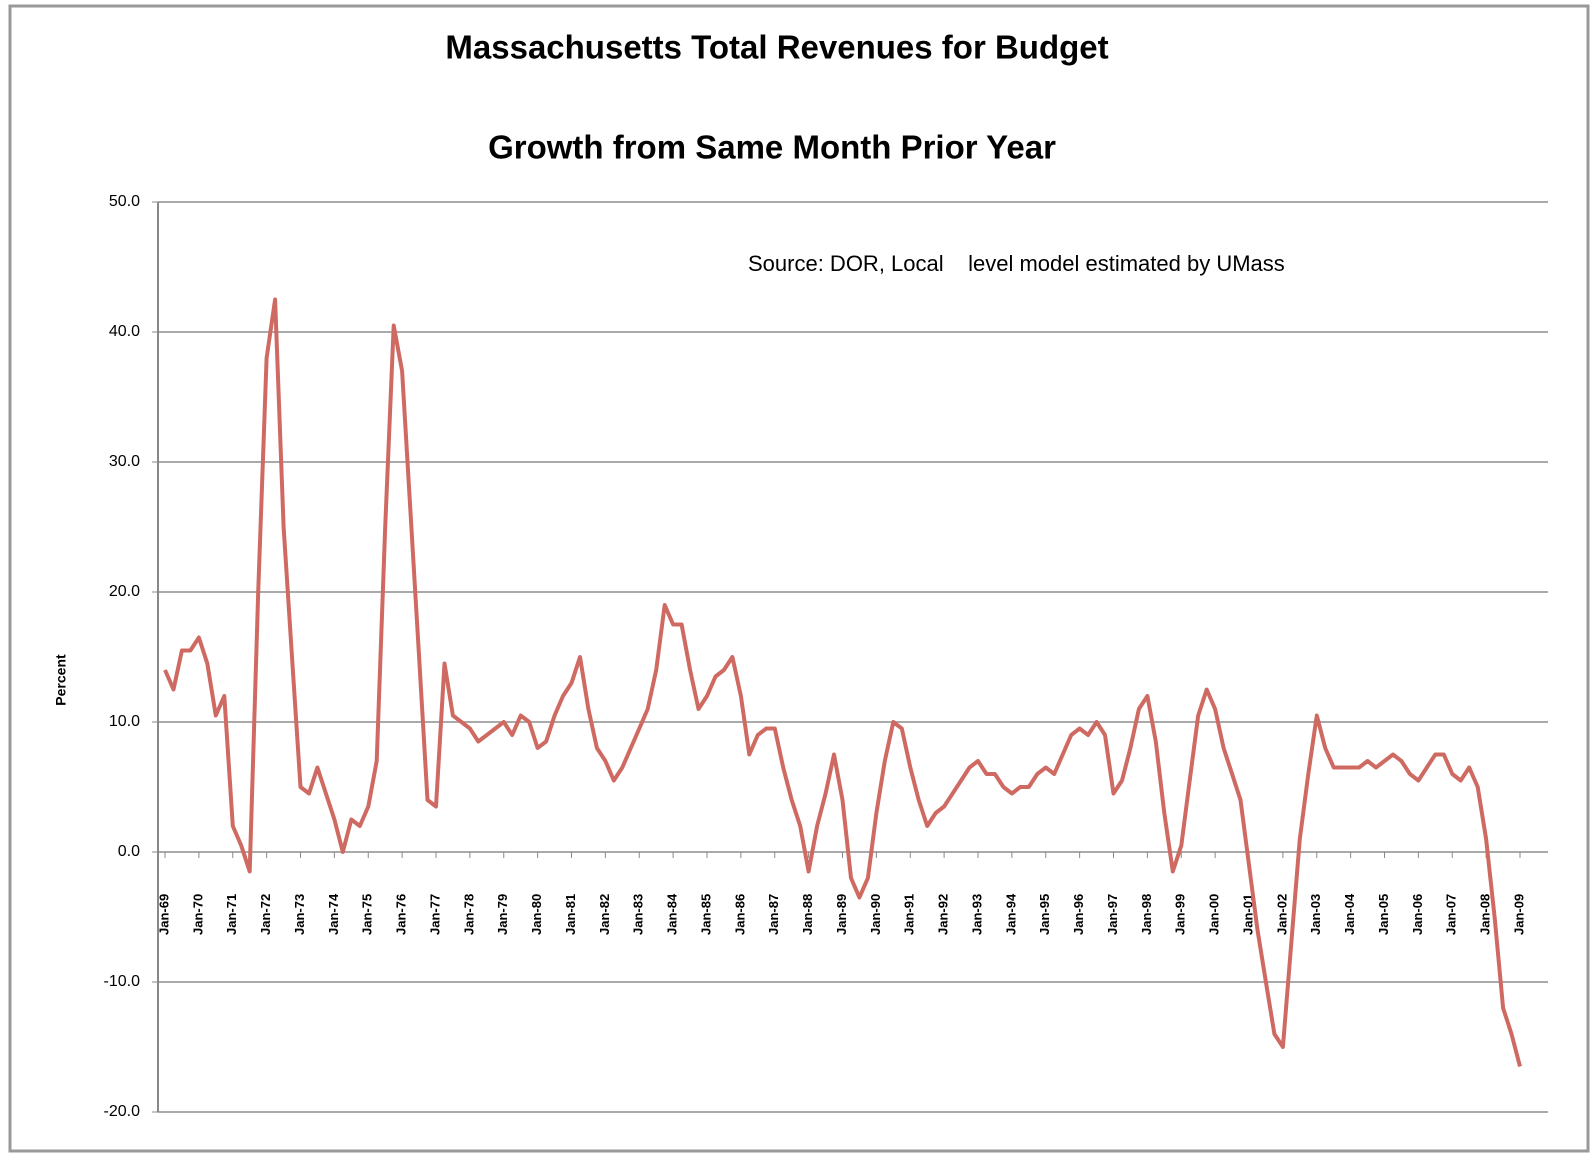 This screenshot has width=1590, height=1153. What do you see at coordinates (1214, 914) in the screenshot?
I see `x-tick-label: Jan-00` at bounding box center [1214, 914].